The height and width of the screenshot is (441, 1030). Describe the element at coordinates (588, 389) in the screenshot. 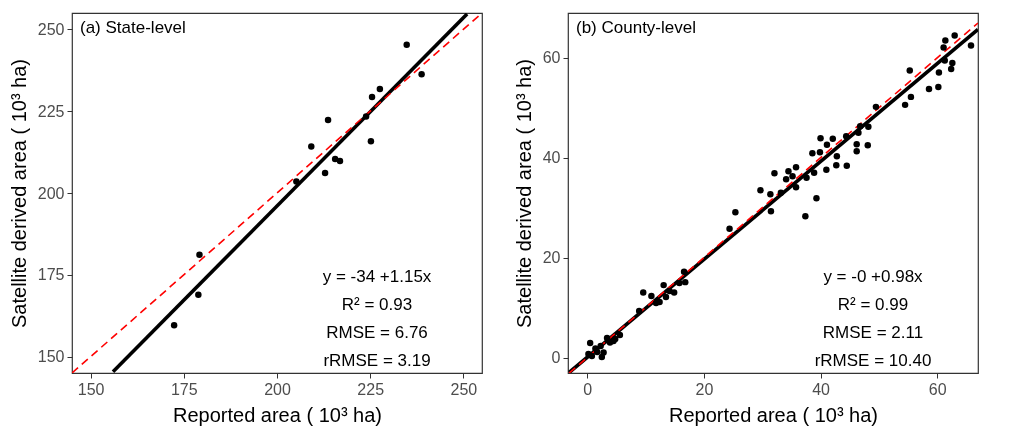

I see `x-tick-label: 0` at that location.